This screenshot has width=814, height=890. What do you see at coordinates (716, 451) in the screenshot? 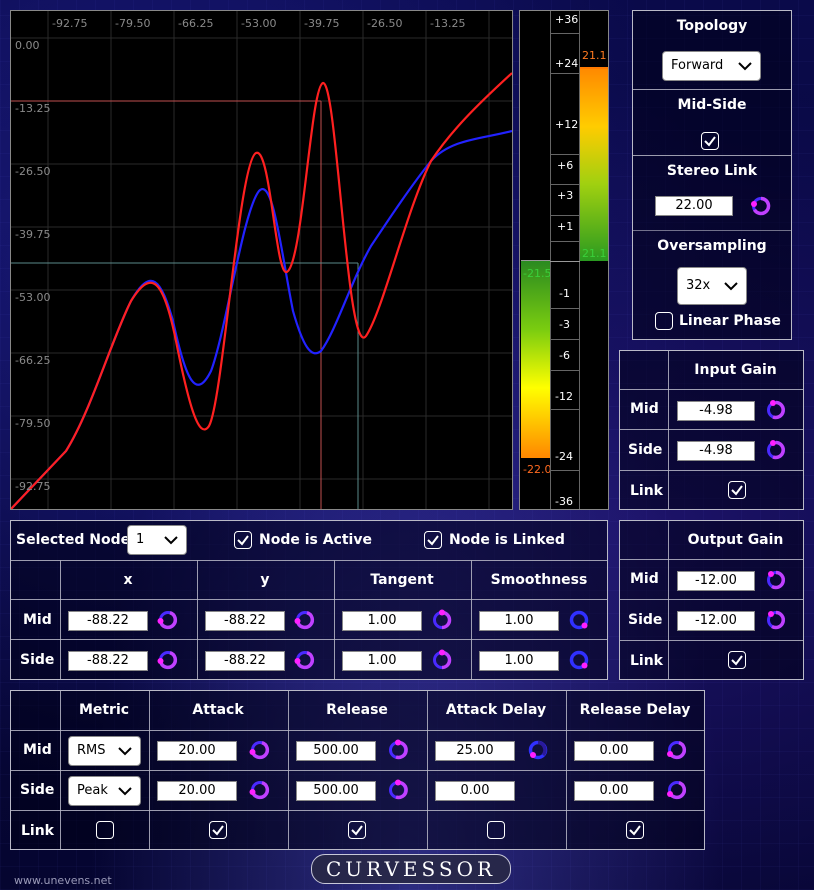
I see `input-gain-side-field: -4.98` at bounding box center [716, 451].